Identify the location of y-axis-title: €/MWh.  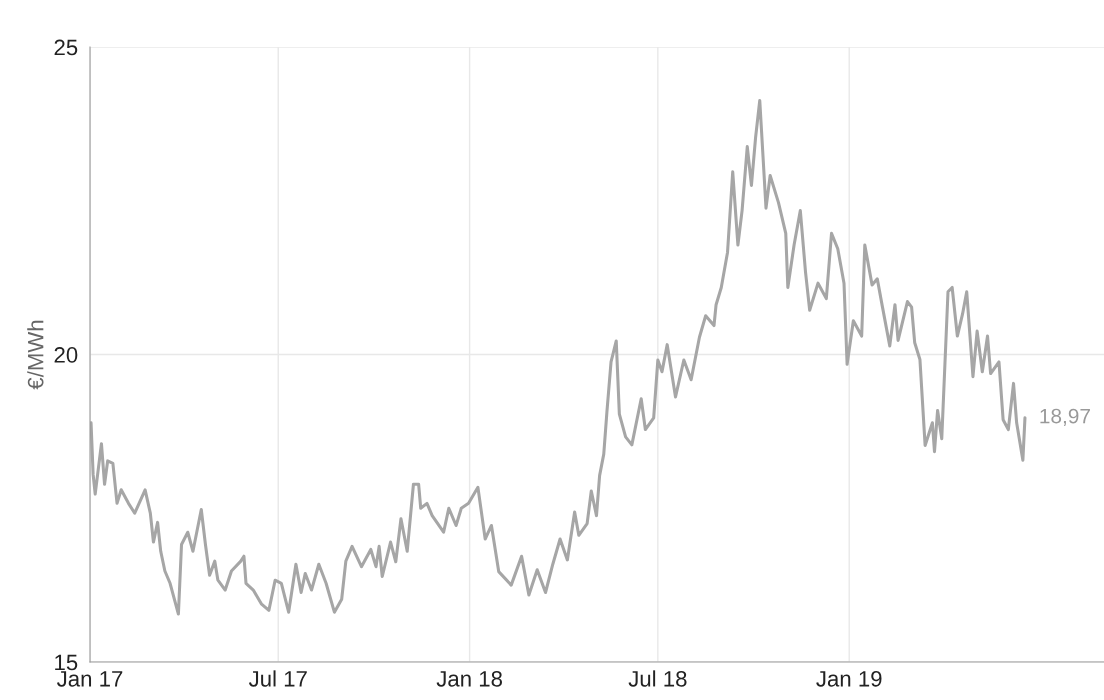
(35, 355).